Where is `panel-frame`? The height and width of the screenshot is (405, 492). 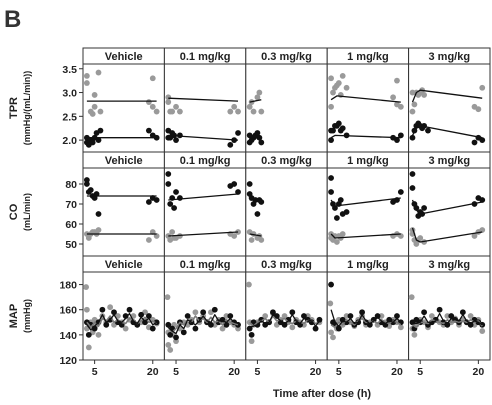 panel-frame is located at coordinates (123, 212).